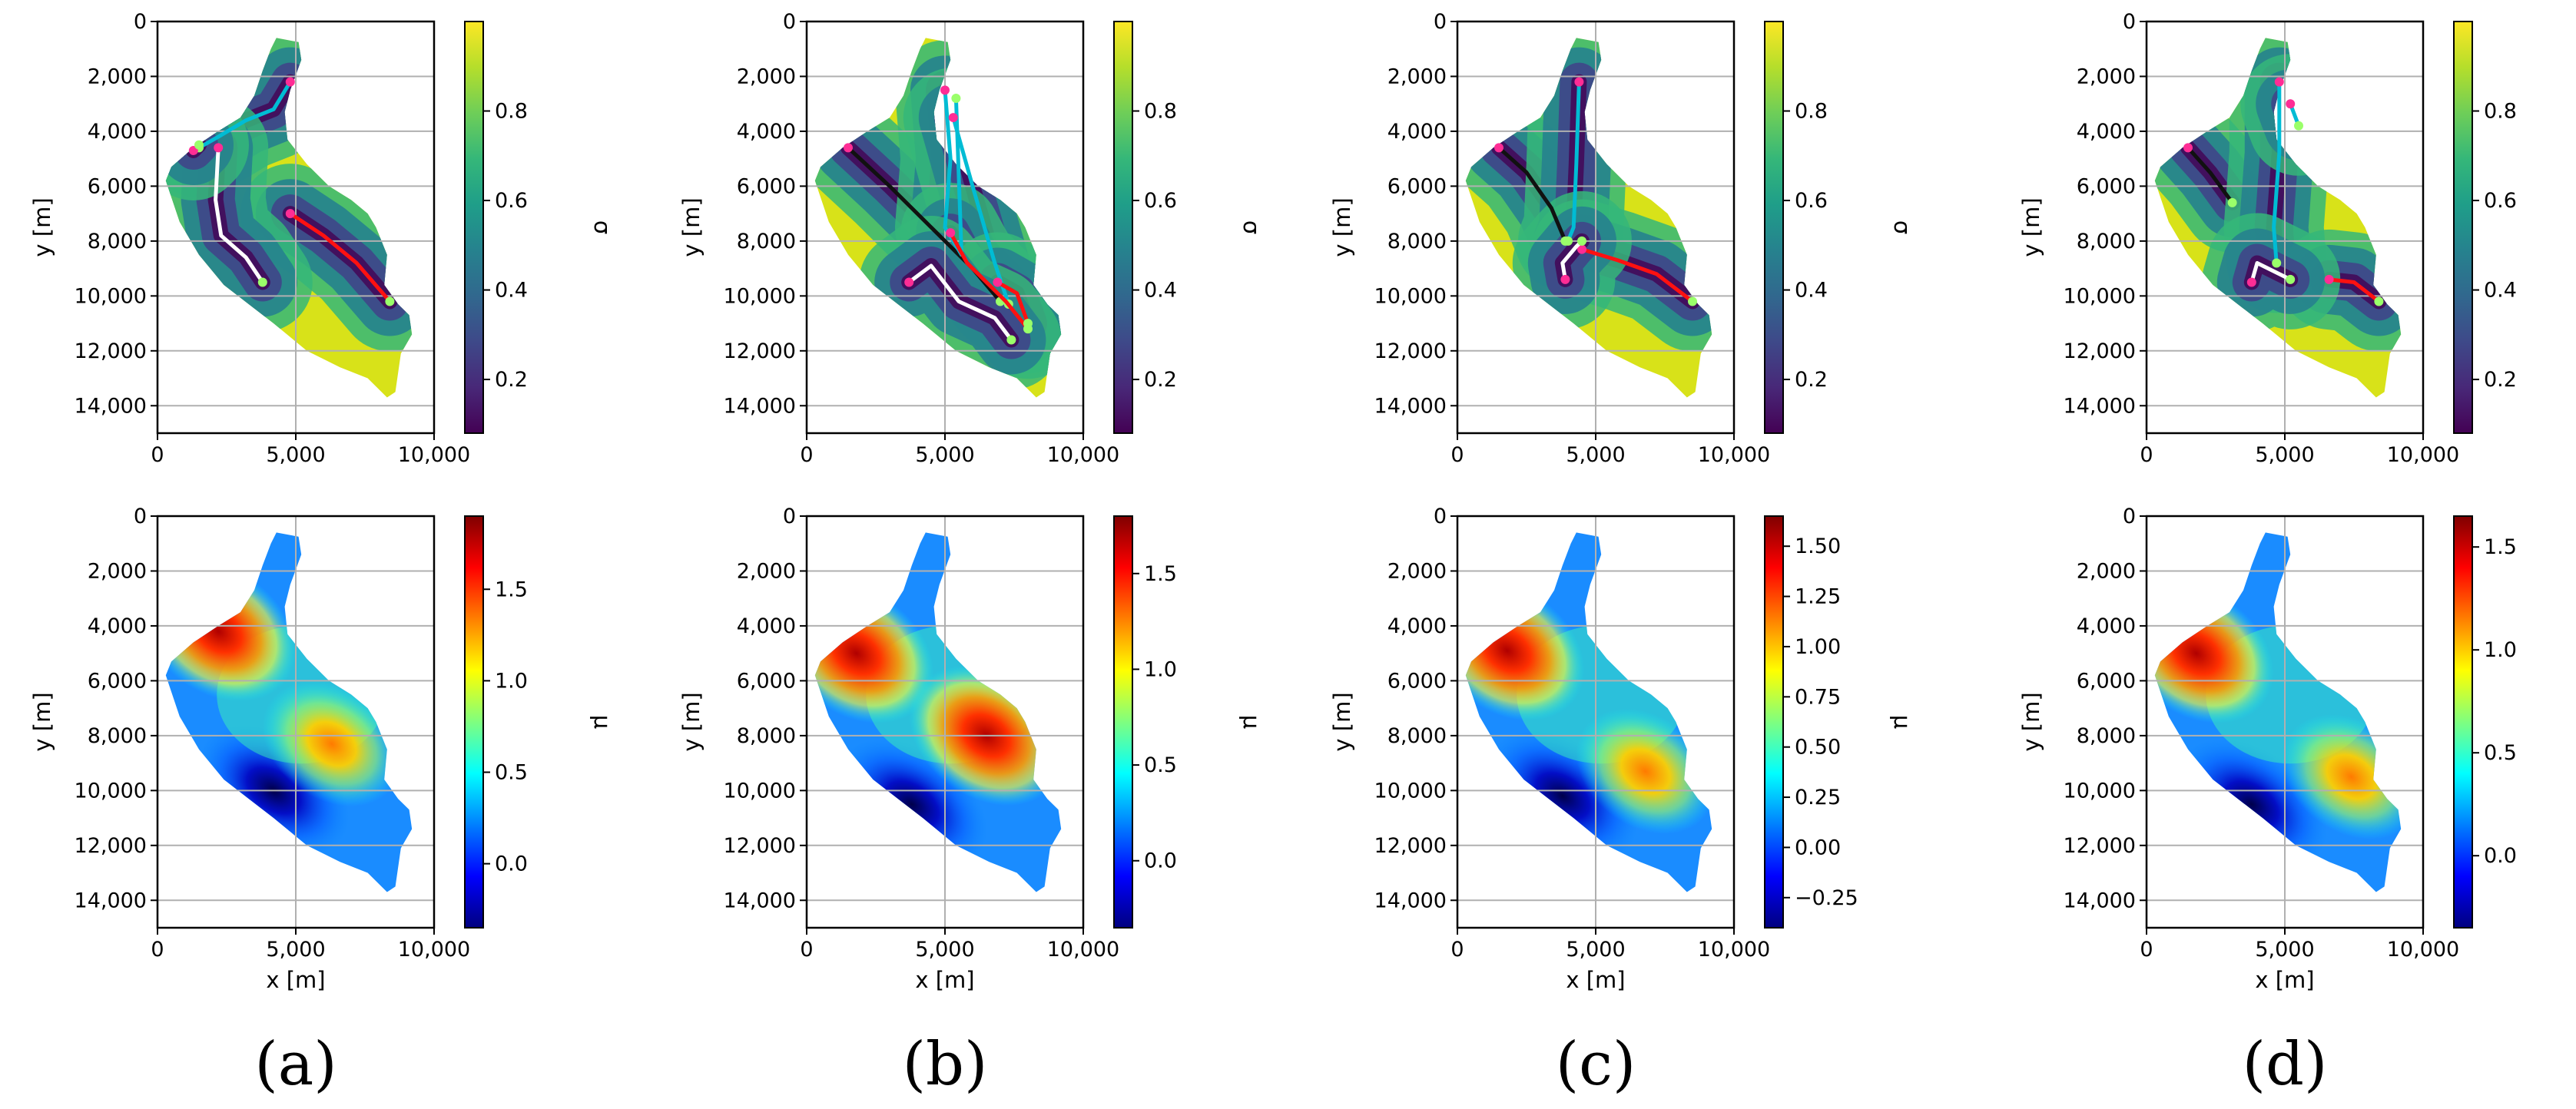 The width and height of the screenshot is (2576, 1109). What do you see at coordinates (1160, 201) in the screenshot?
I see `colorbar-tick-label: 0.6` at bounding box center [1160, 201].